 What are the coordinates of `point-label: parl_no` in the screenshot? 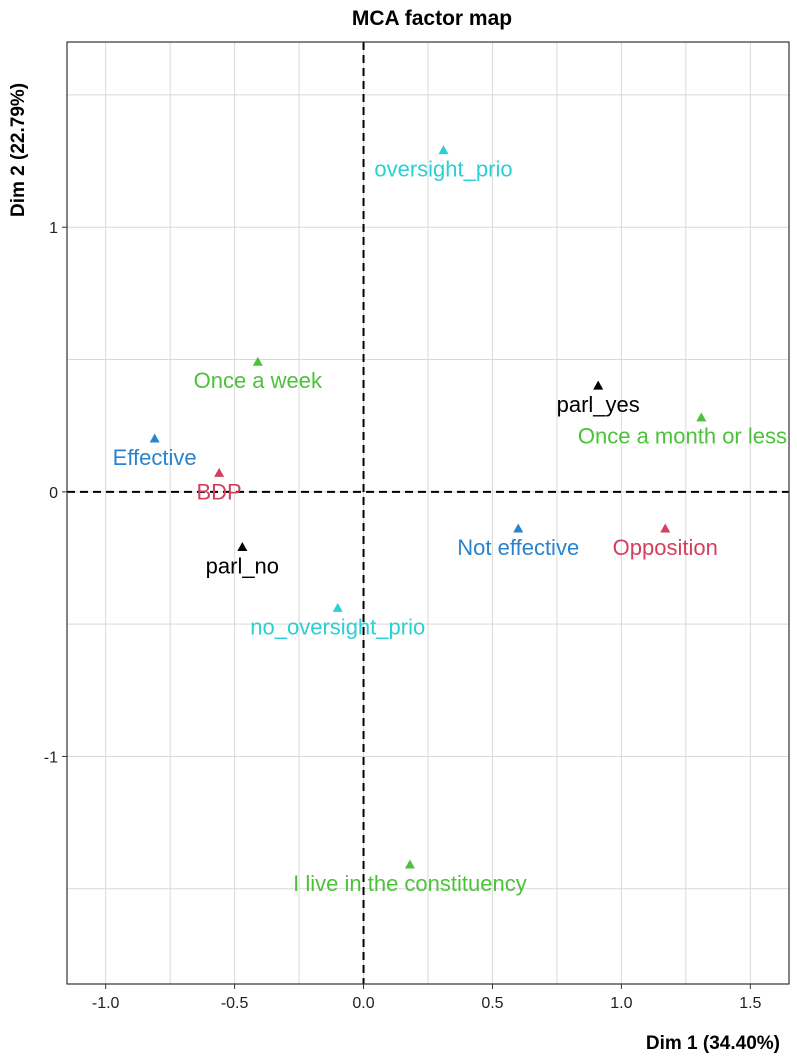 It's located at (242, 565).